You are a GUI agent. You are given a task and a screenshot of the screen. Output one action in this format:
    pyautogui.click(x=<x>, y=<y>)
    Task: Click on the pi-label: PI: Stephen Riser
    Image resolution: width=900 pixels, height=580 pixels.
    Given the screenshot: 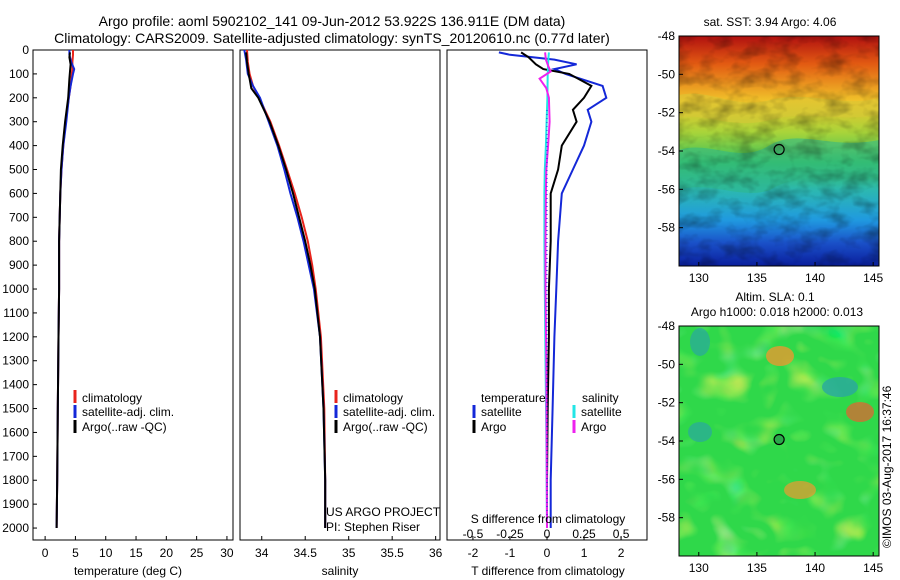 What is the action you would take?
    pyautogui.click(x=373, y=527)
    